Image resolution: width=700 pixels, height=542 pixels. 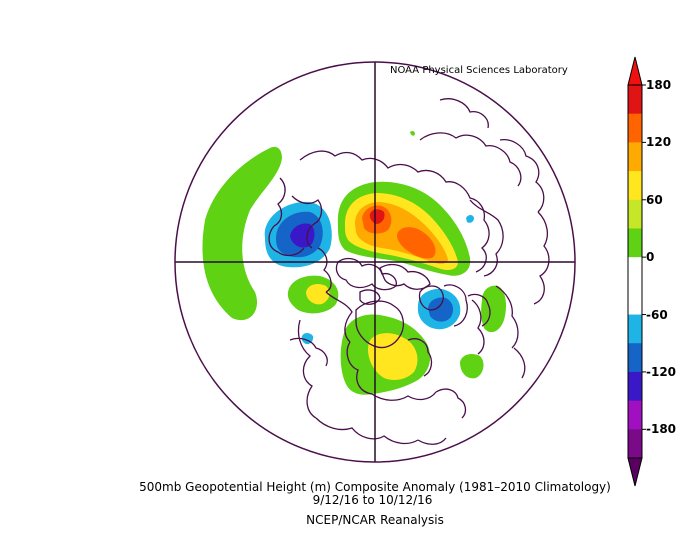 What do you see at coordinates (470, 219) in the screenshot?
I see `anomaly-tiny-asia-negative` at bounding box center [470, 219].